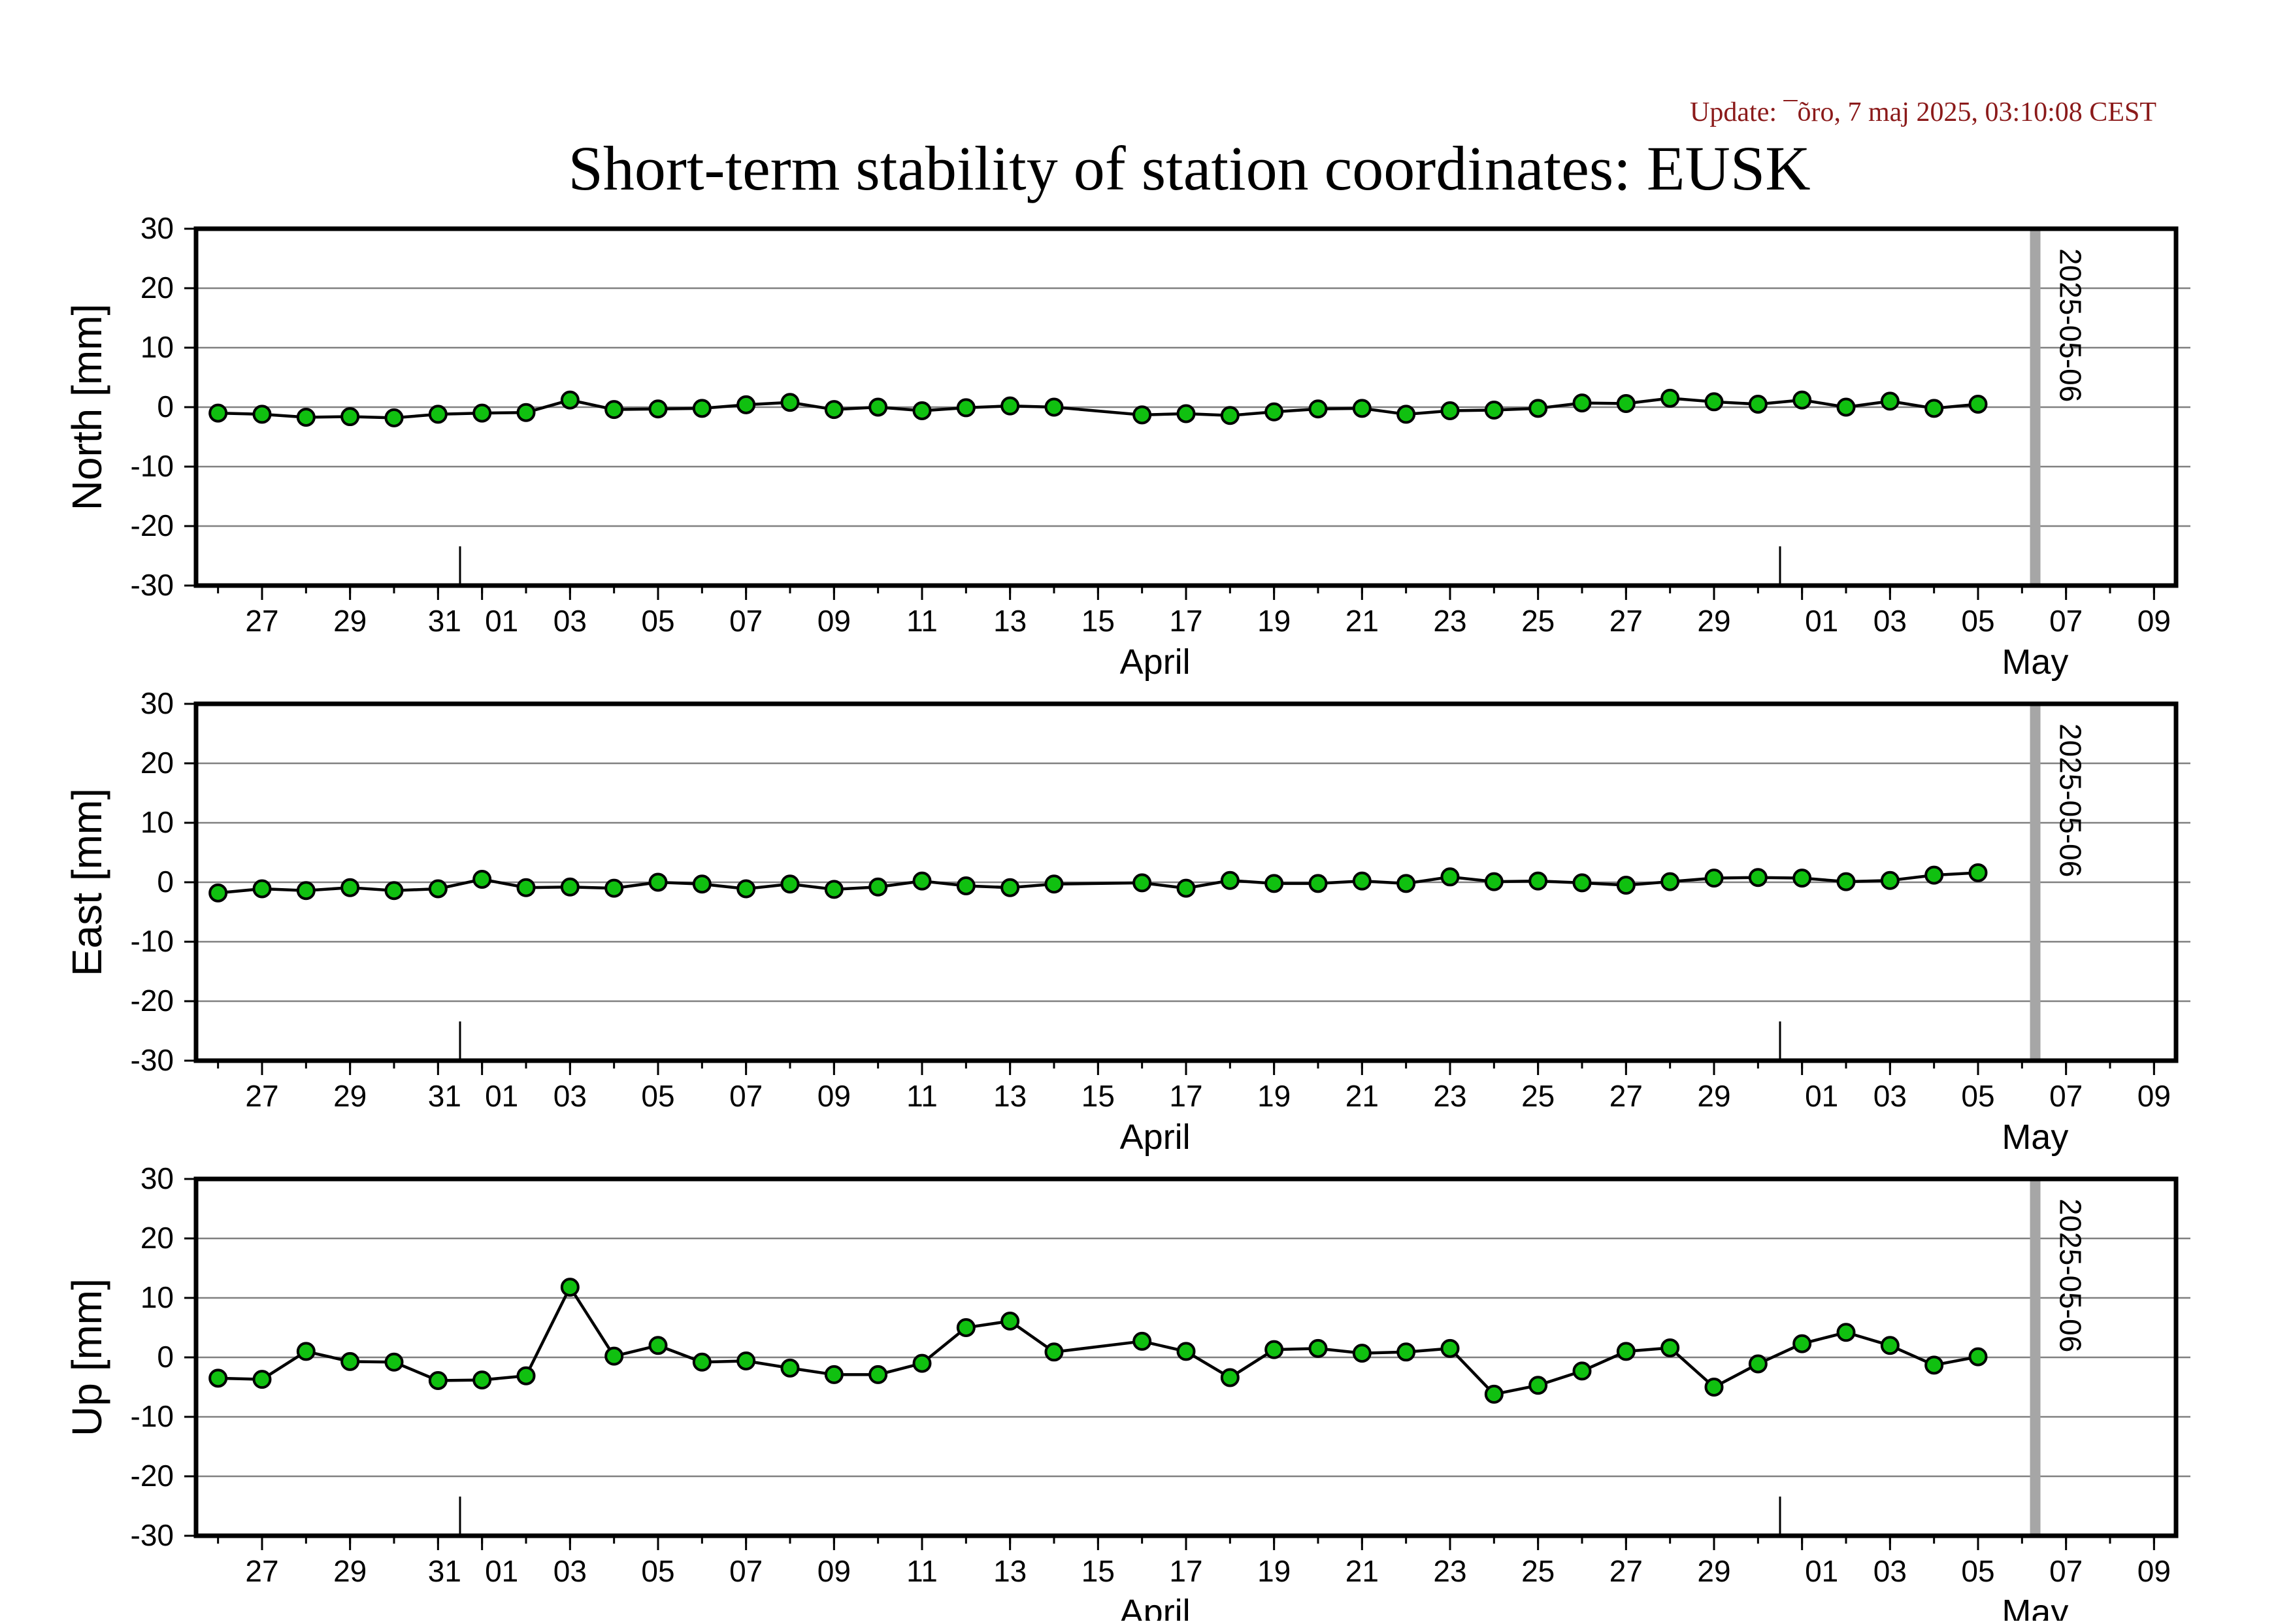  I want to click on event-line-label: 2025-05-06, so click(2071, 800).